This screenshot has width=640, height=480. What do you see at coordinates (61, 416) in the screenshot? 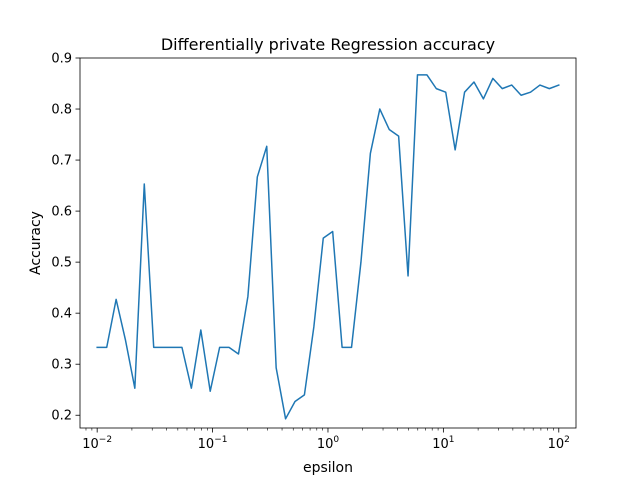
I see `y-tick-label: 0.2` at bounding box center [61, 416].